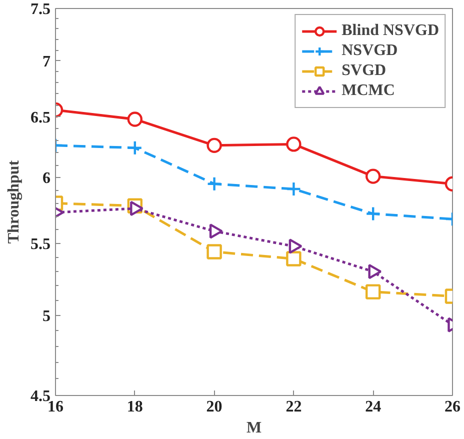 The height and width of the screenshot is (439, 464). Describe the element at coordinates (46, 179) in the screenshot. I see `y-tick-label: 6` at that location.